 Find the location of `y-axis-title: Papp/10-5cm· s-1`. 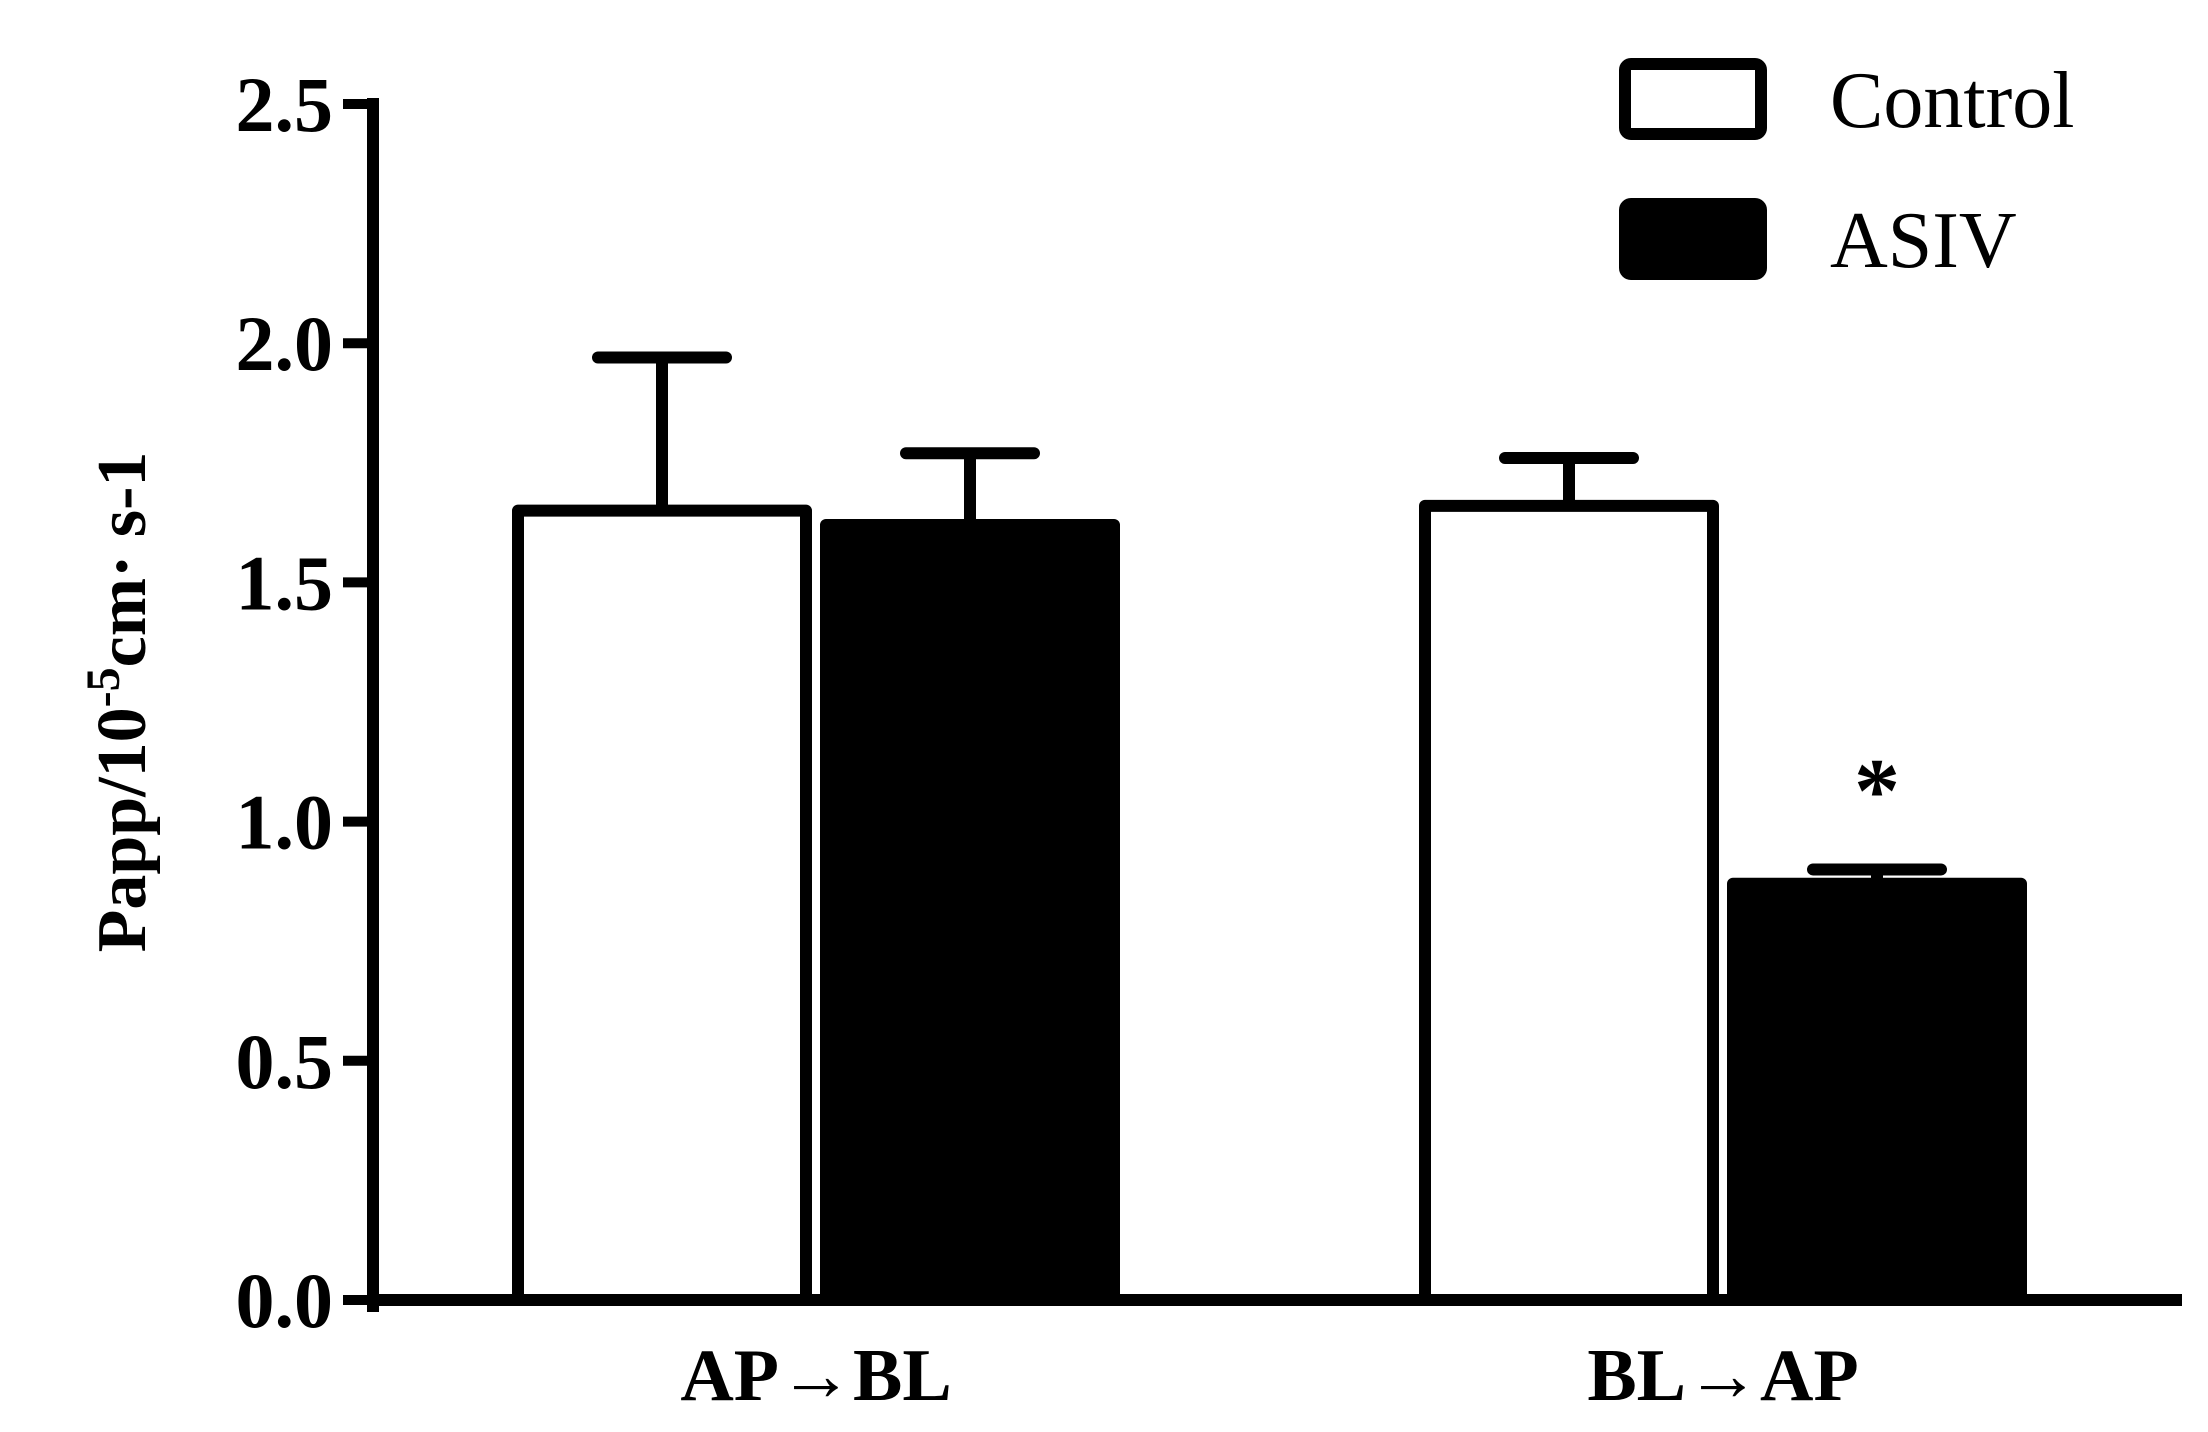

y-axis-title: Papp/10-5cm· s-1 is located at coordinates (119, 702).